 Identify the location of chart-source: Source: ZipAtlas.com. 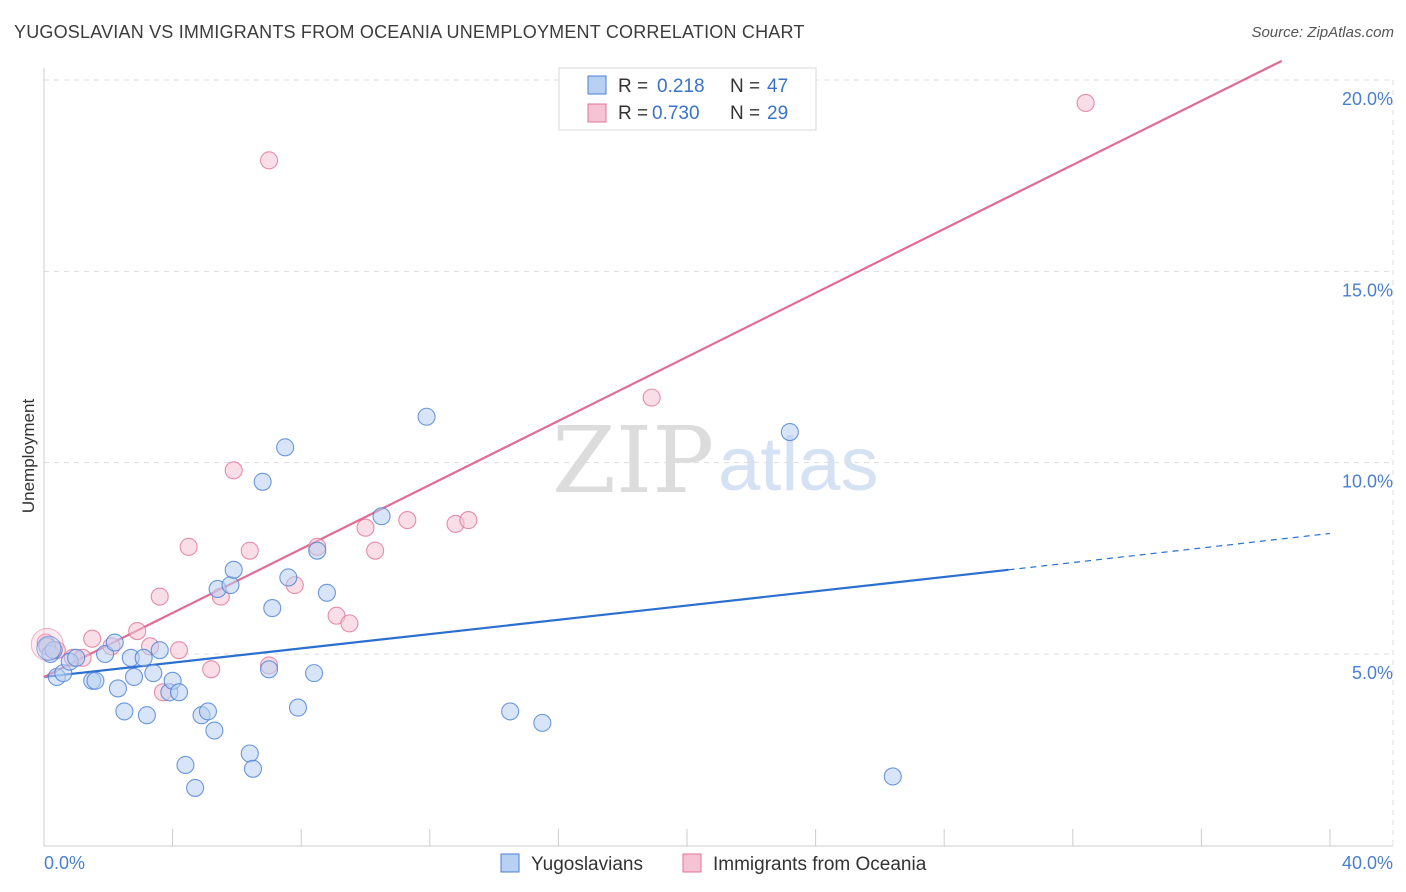
(1322, 32).